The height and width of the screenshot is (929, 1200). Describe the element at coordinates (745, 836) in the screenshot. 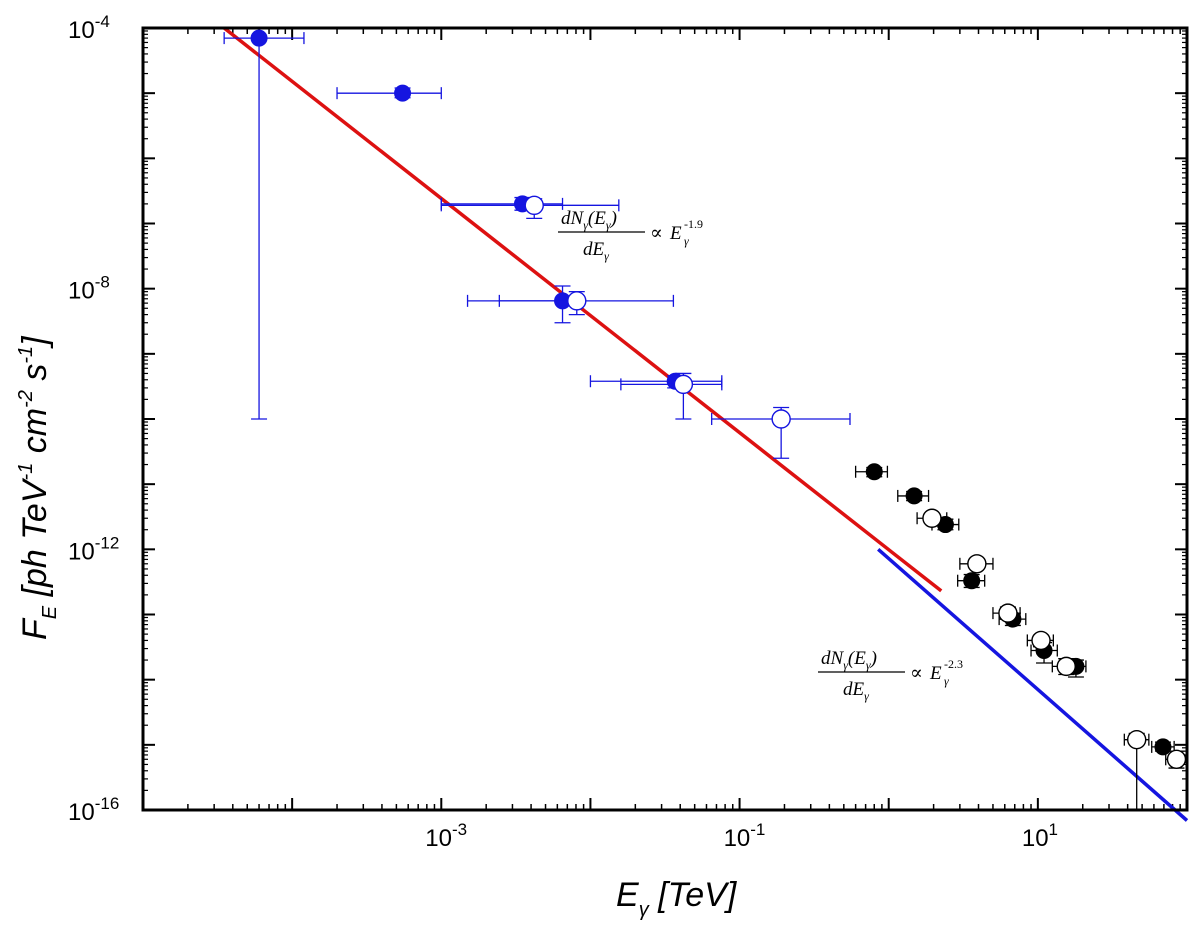

I see `x-tick-label: 10⁻¹` at that location.